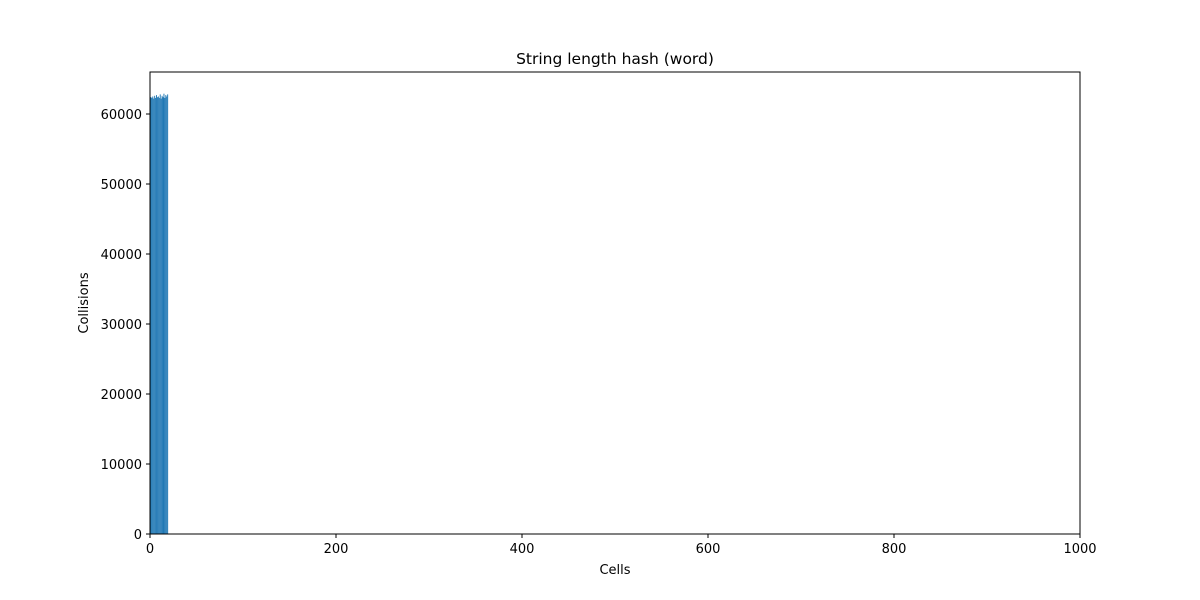 The width and height of the screenshot is (1200, 600). Describe the element at coordinates (121, 395) in the screenshot. I see `y-tick-label: 20000` at that location.